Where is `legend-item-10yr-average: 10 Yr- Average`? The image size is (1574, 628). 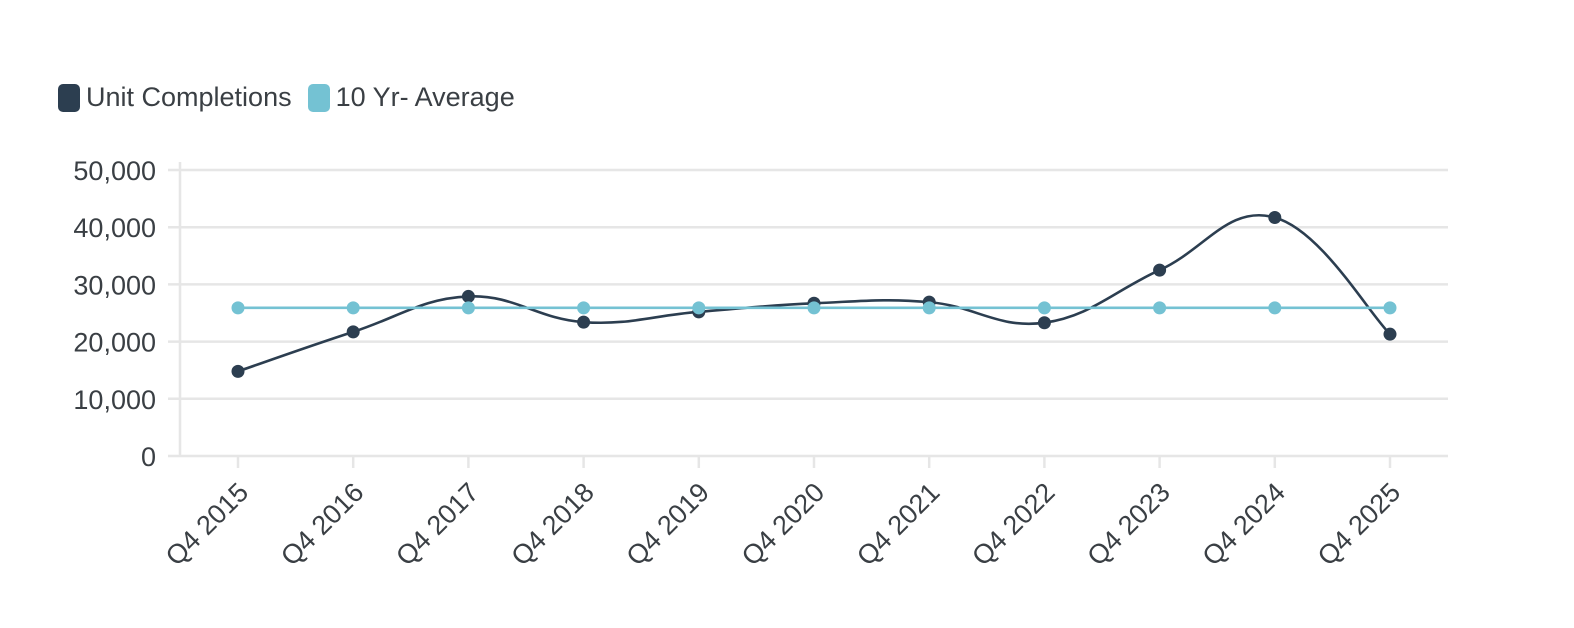 legend-item-10yr-average: 10 Yr- Average is located at coordinates (411, 97).